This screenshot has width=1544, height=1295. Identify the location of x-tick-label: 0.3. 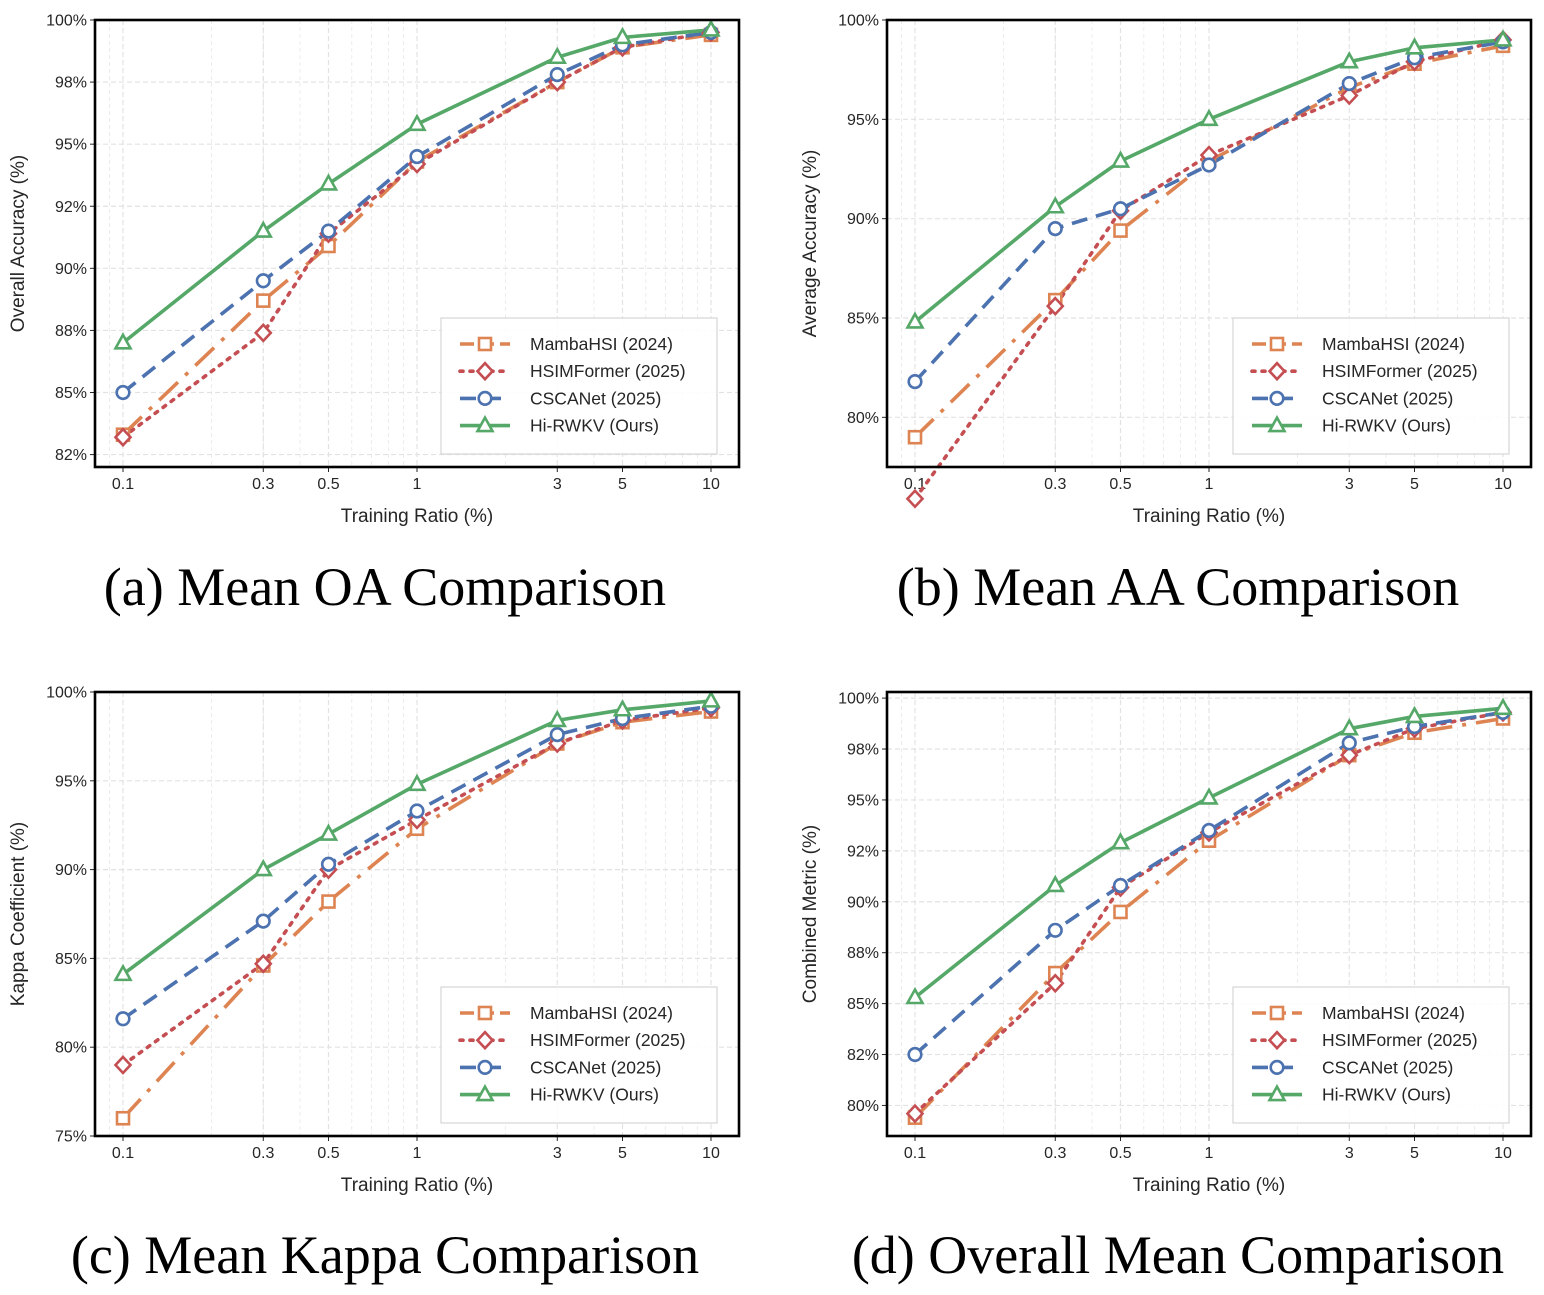
(1055, 484).